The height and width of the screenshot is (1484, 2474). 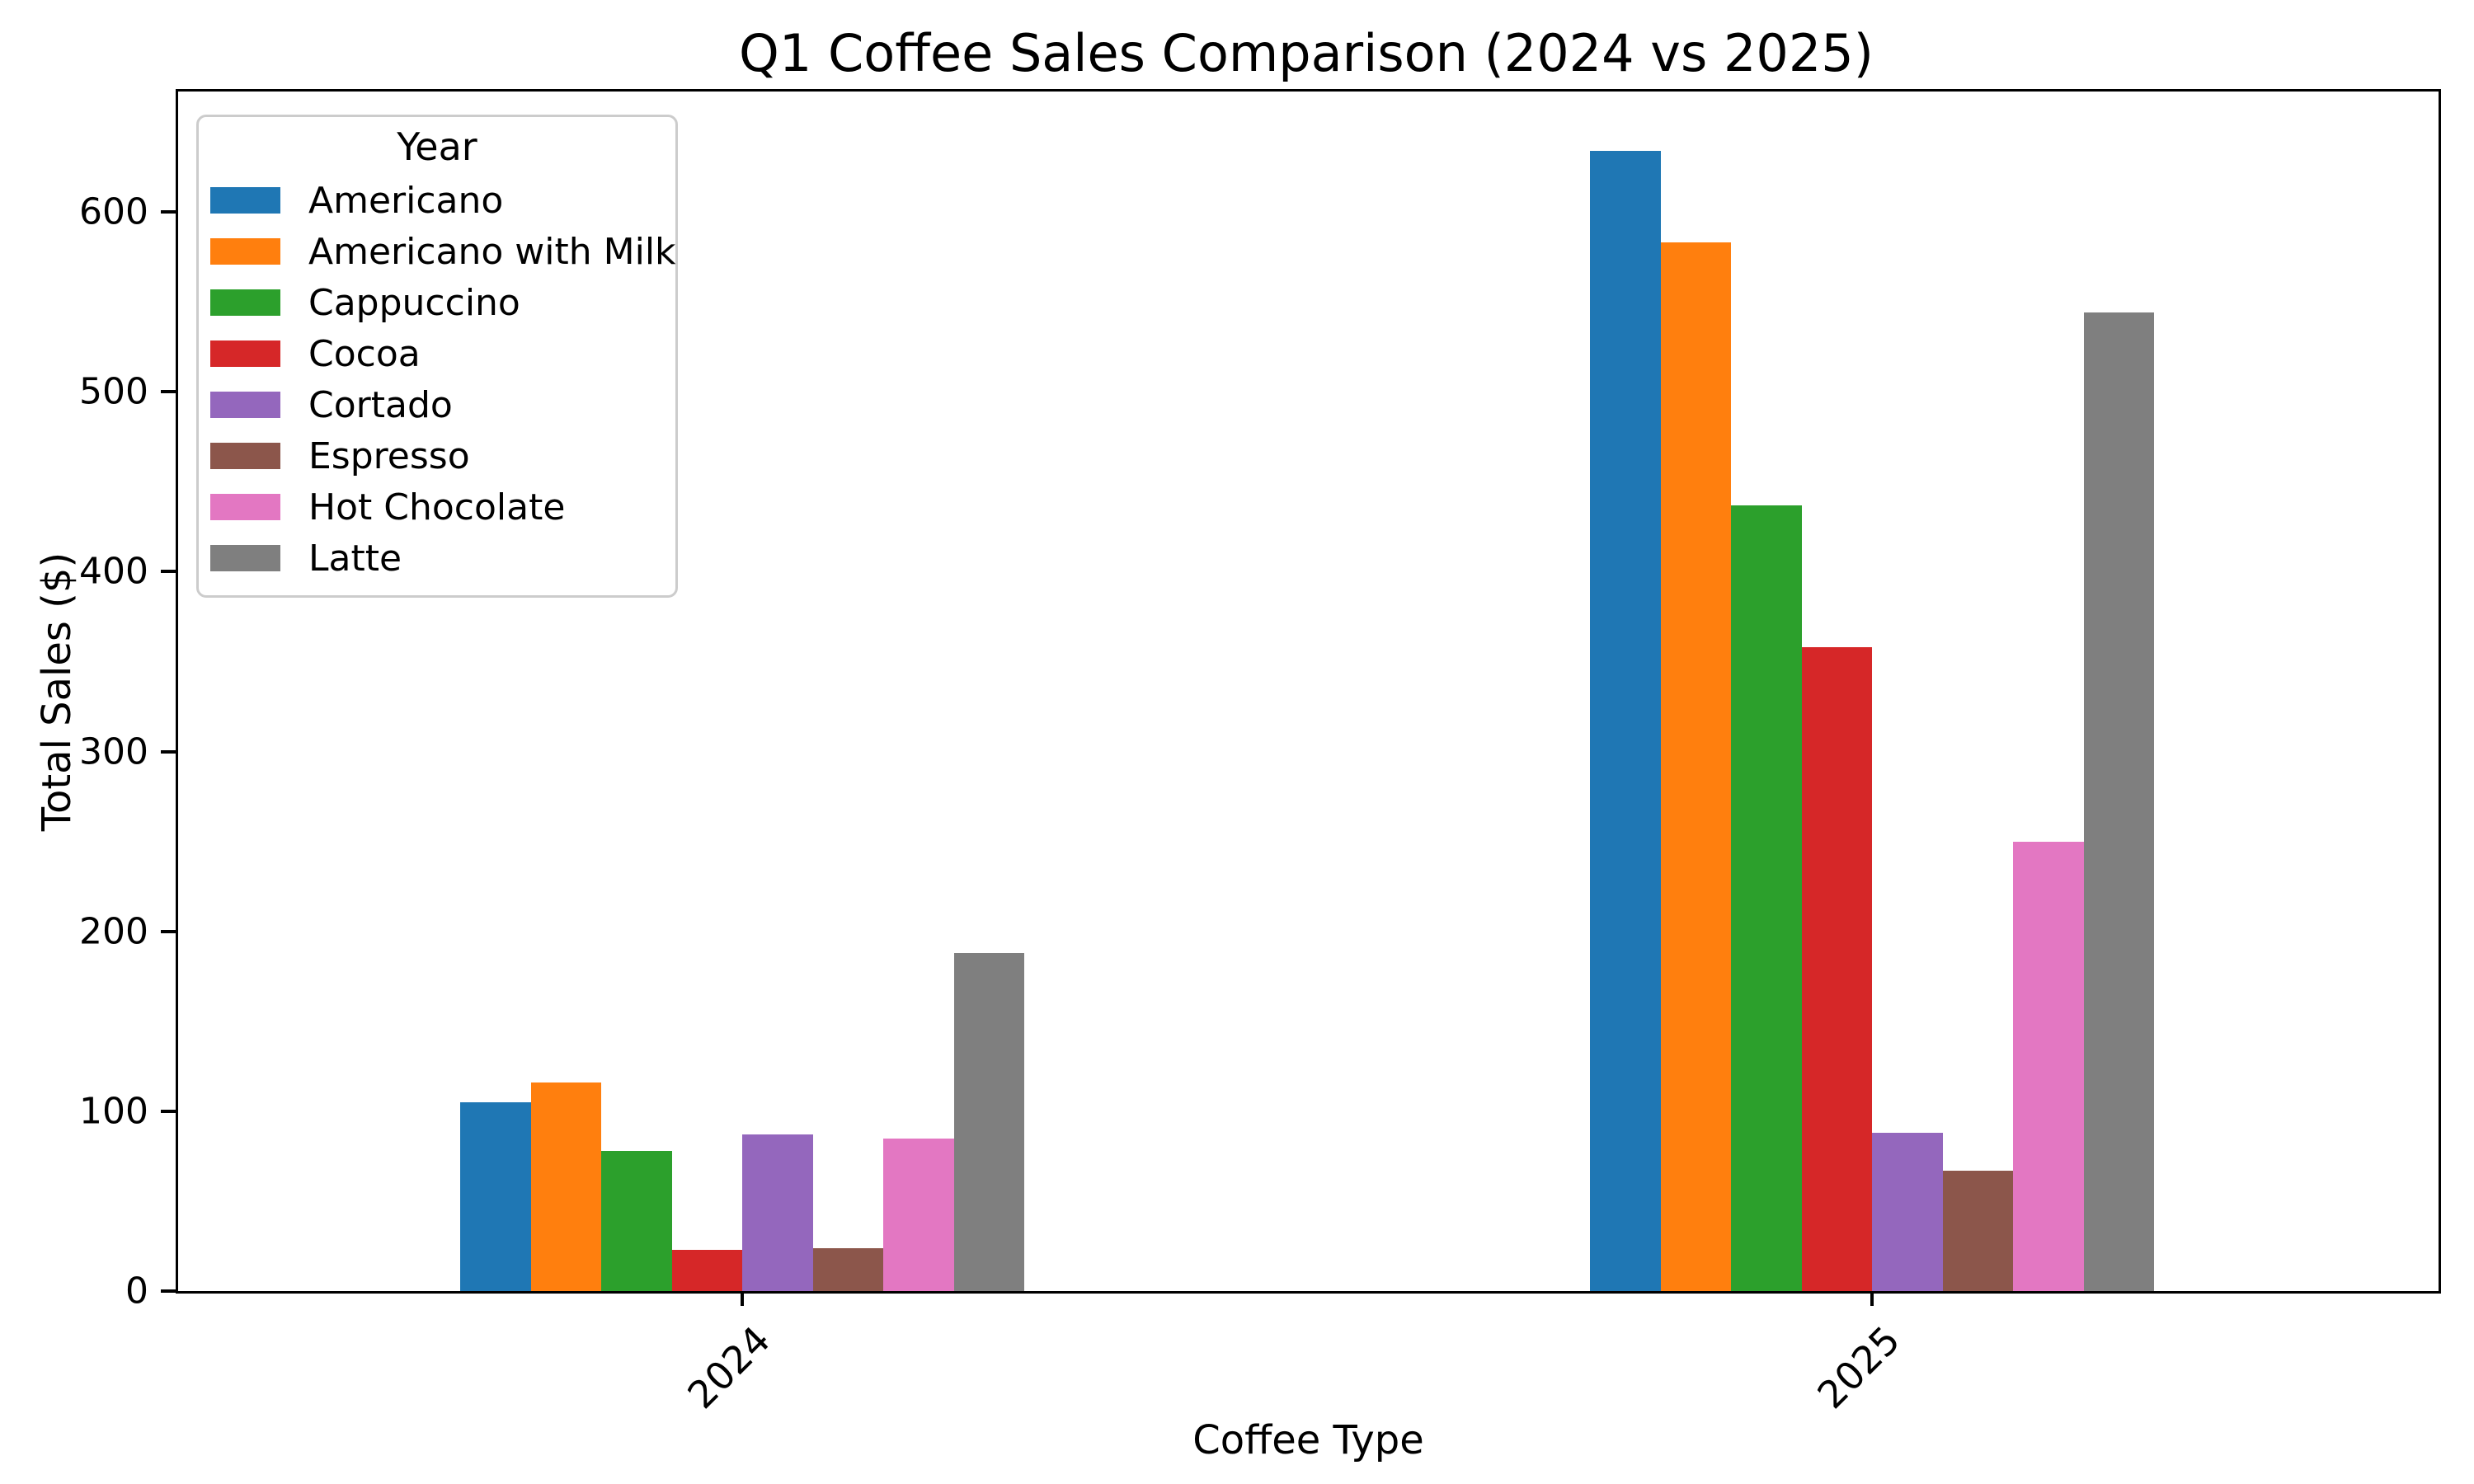 I want to click on bar-espresso-2024, so click(x=847, y=1269).